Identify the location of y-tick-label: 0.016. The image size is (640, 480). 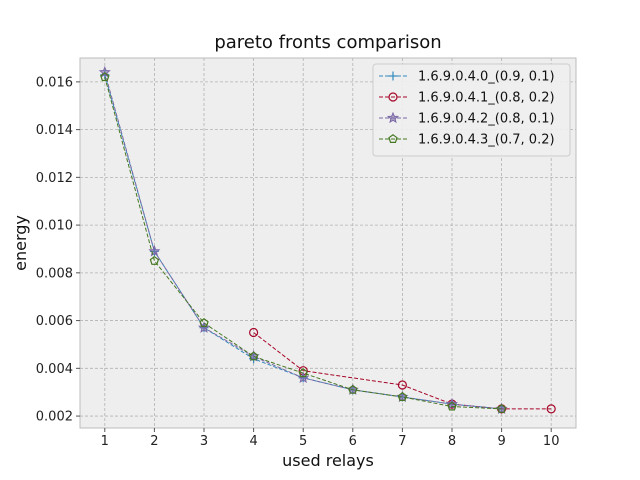
(54, 82).